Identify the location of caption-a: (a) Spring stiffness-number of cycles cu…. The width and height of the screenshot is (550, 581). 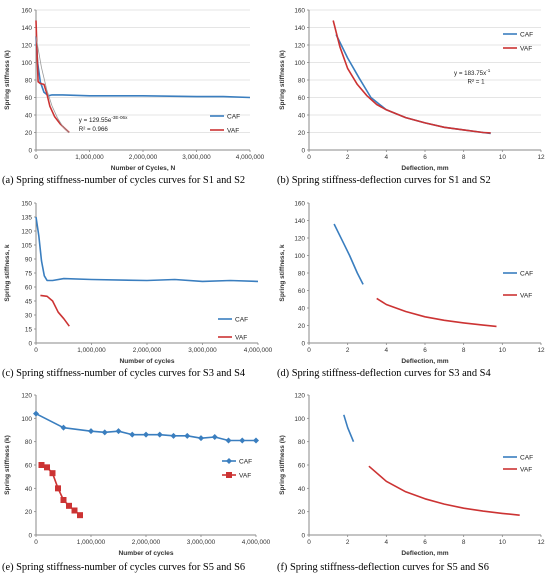
(124, 180).